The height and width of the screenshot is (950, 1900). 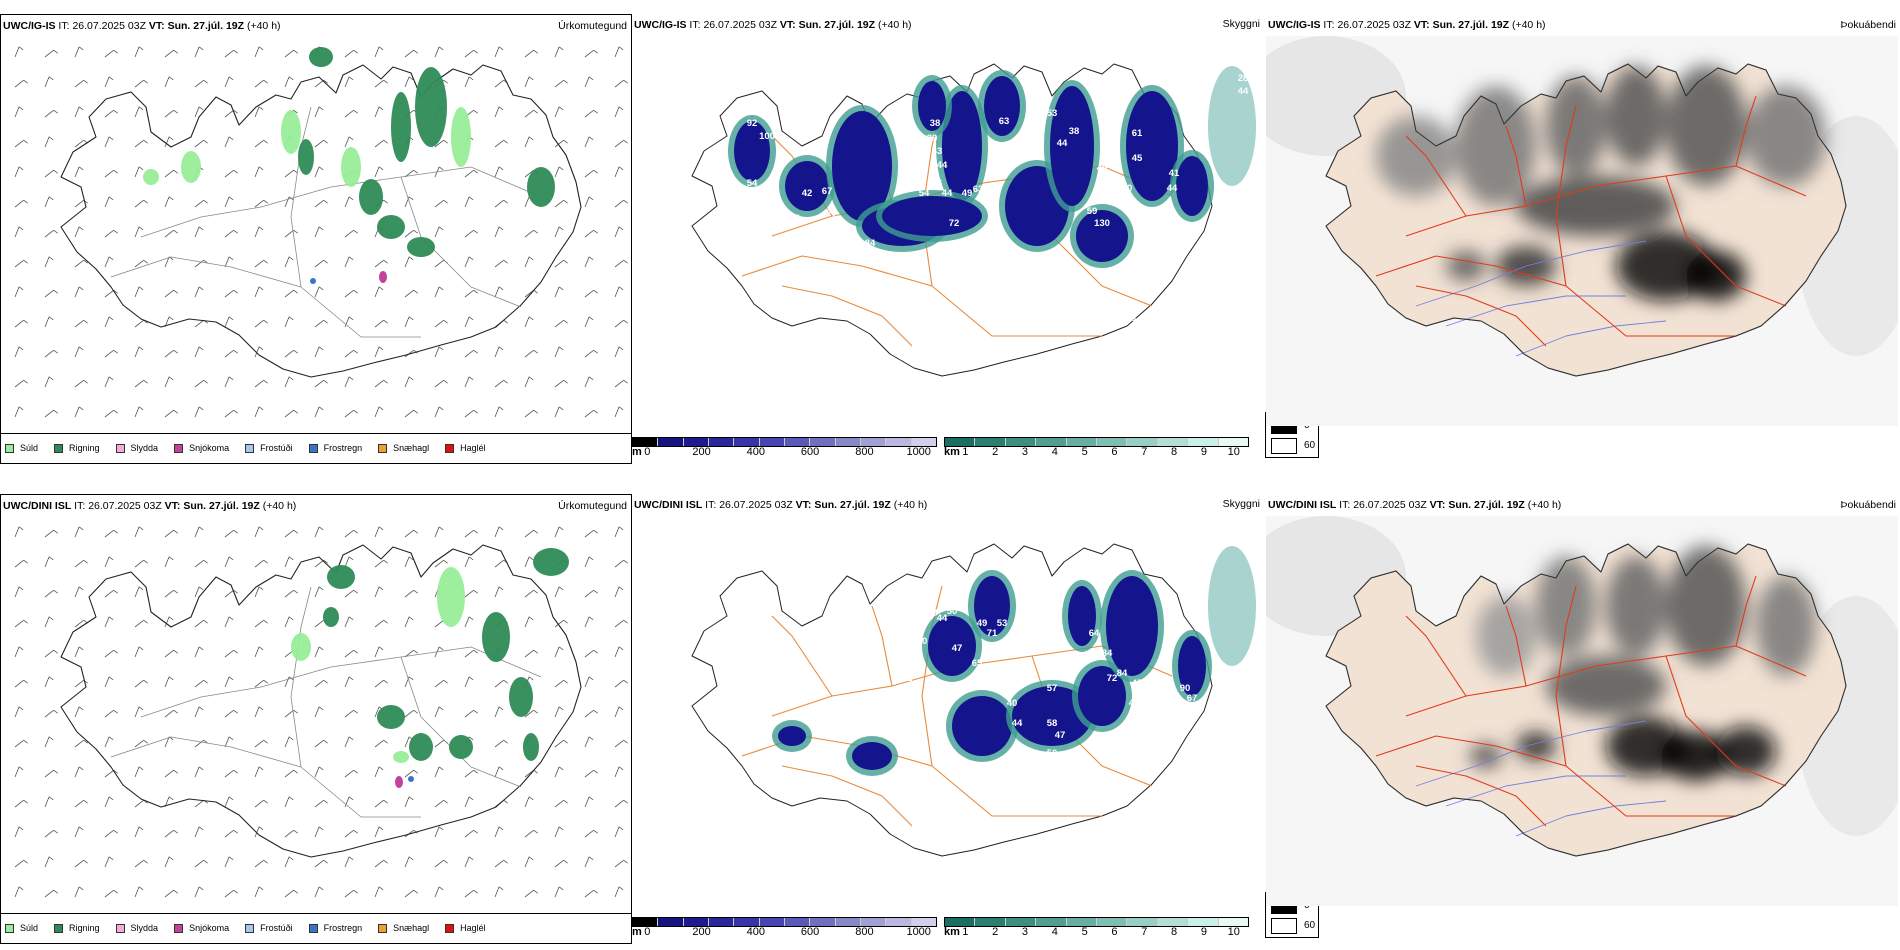 What do you see at coordinates (637, 452) in the screenshot?
I see `colorbar-unit: m` at bounding box center [637, 452].